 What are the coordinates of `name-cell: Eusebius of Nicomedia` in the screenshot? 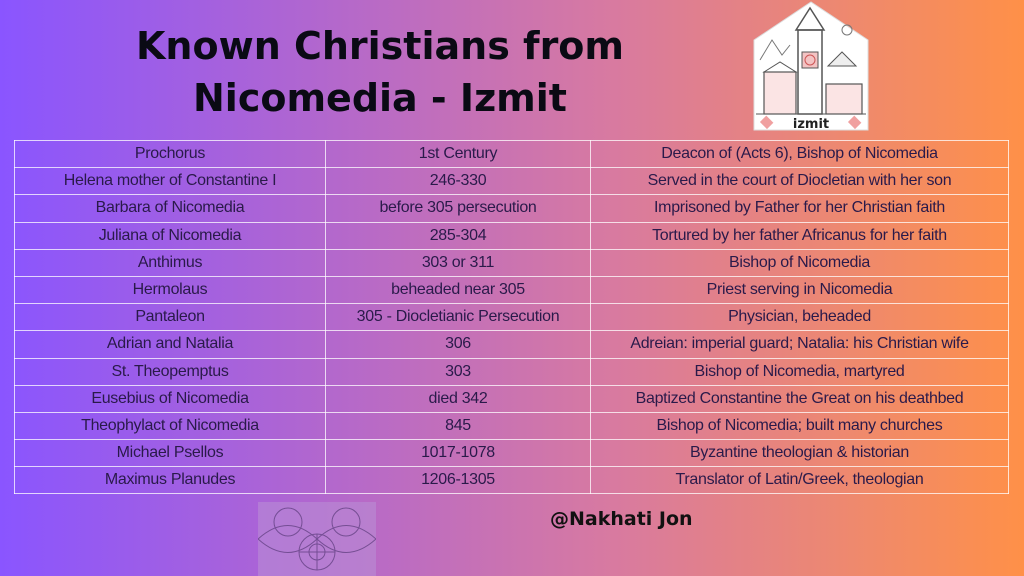 It's located at (170, 398).